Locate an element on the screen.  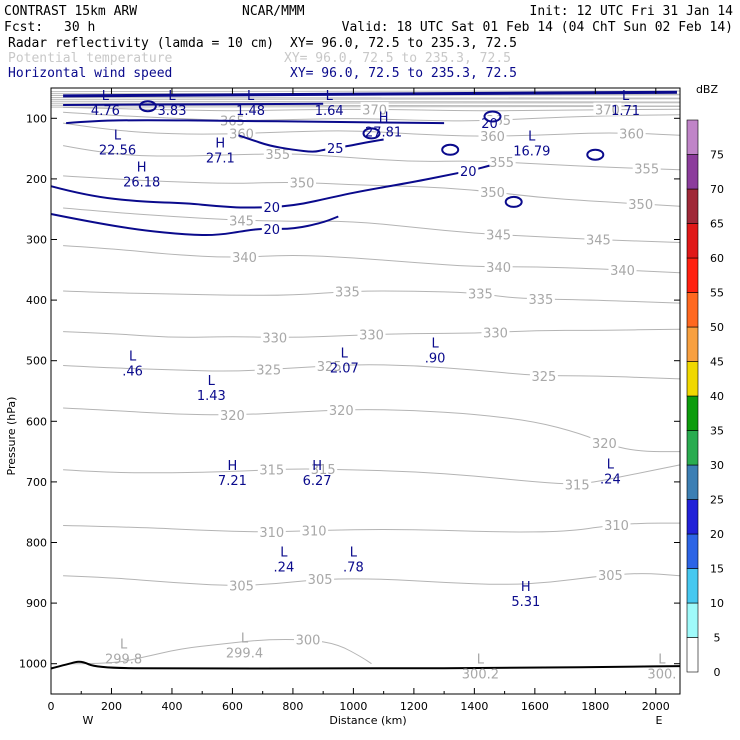
theta-contour-label: 370 is located at coordinates (374, 110).